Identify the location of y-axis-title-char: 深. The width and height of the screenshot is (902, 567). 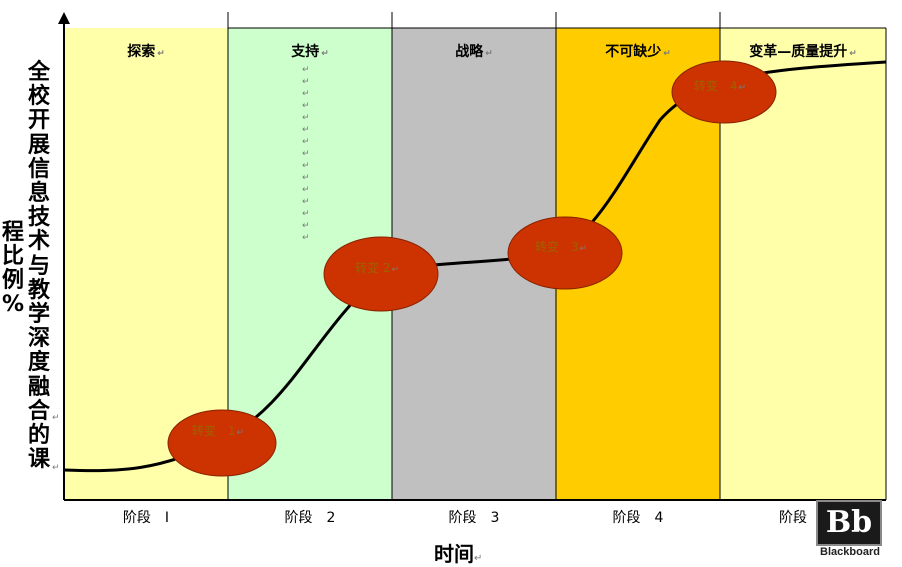
(39, 339).